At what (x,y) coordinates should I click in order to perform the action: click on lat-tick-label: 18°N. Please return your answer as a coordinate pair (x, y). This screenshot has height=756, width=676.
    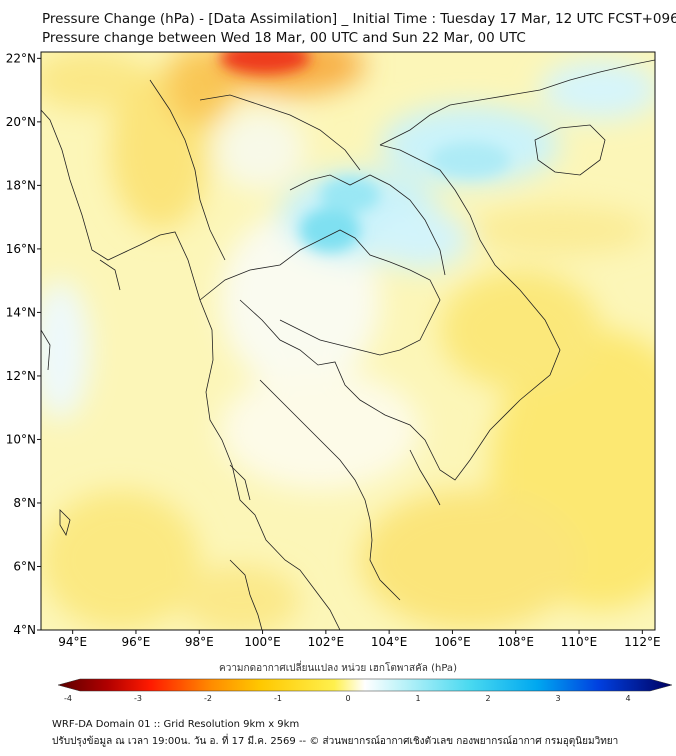
    Looking at the image, I should click on (21, 185).